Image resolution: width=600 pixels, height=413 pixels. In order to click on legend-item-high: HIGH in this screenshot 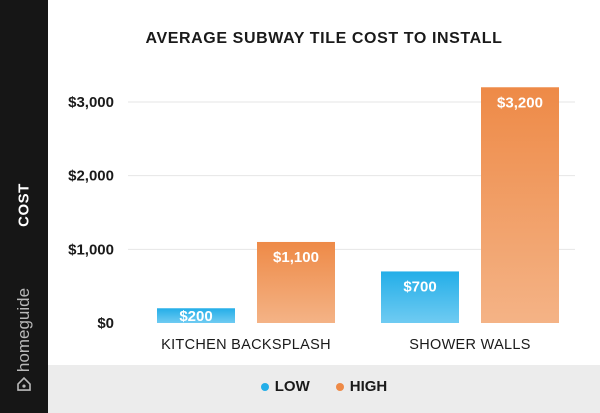, I will do `click(361, 386)`.